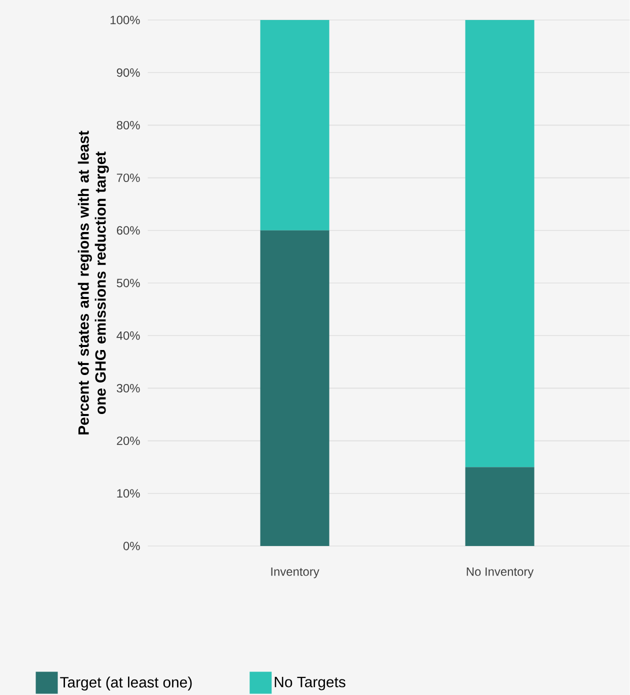 The height and width of the screenshot is (695, 630). Describe the element at coordinates (132, 546) in the screenshot. I see `y-tick-label: 0%` at that location.